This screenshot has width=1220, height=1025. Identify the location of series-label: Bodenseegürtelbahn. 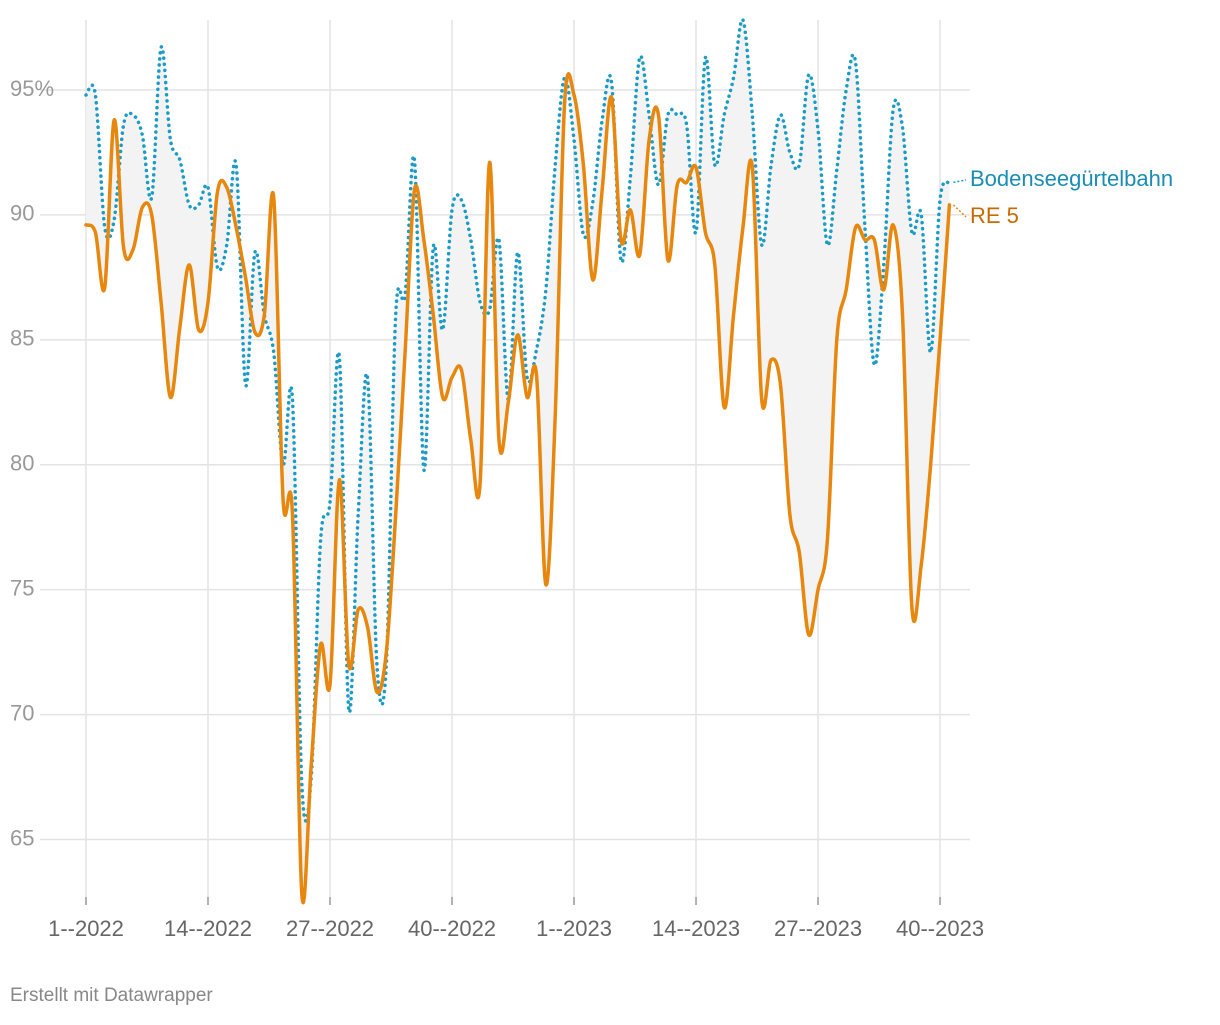
(1071, 178).